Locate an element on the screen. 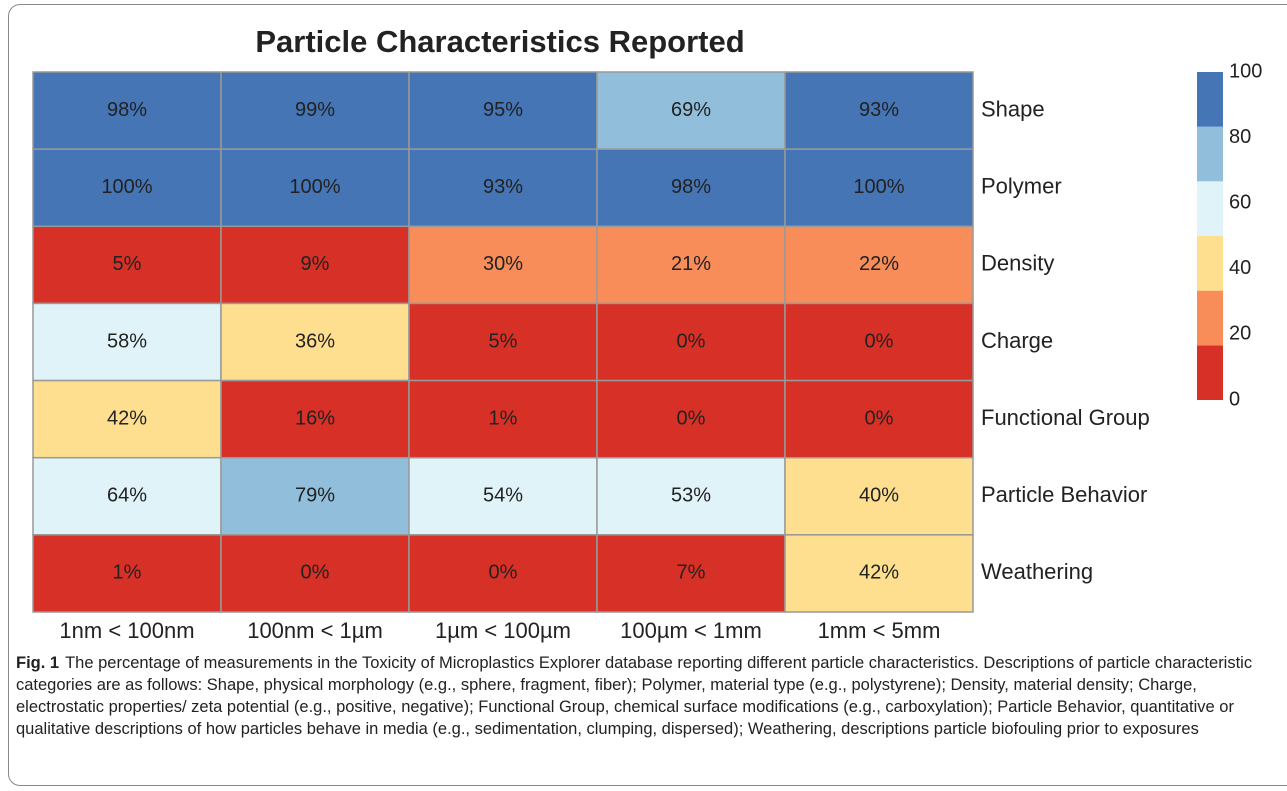 The height and width of the screenshot is (791, 1287). cell-label: 30% is located at coordinates (503, 264).